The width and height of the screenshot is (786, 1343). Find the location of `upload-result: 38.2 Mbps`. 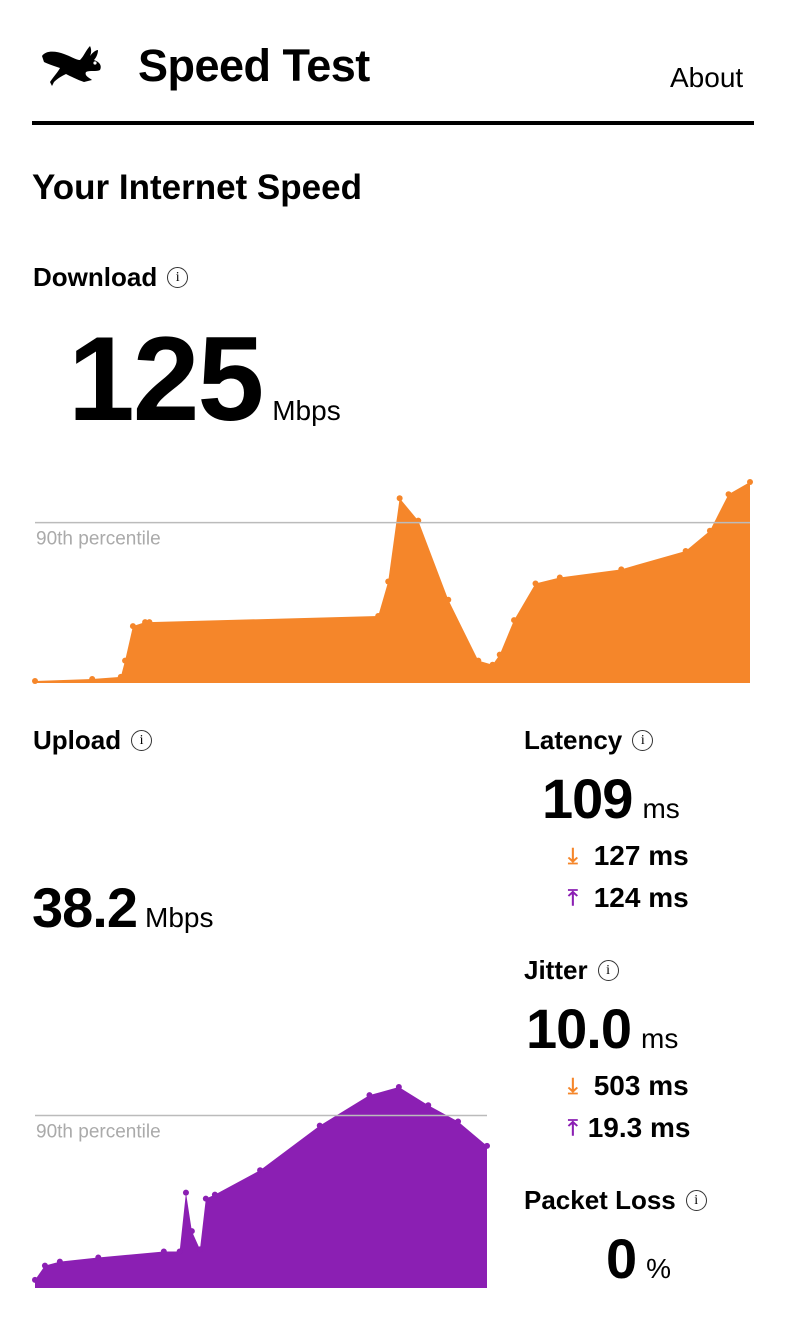

upload-result: 38.2 Mbps is located at coordinates (122, 907).